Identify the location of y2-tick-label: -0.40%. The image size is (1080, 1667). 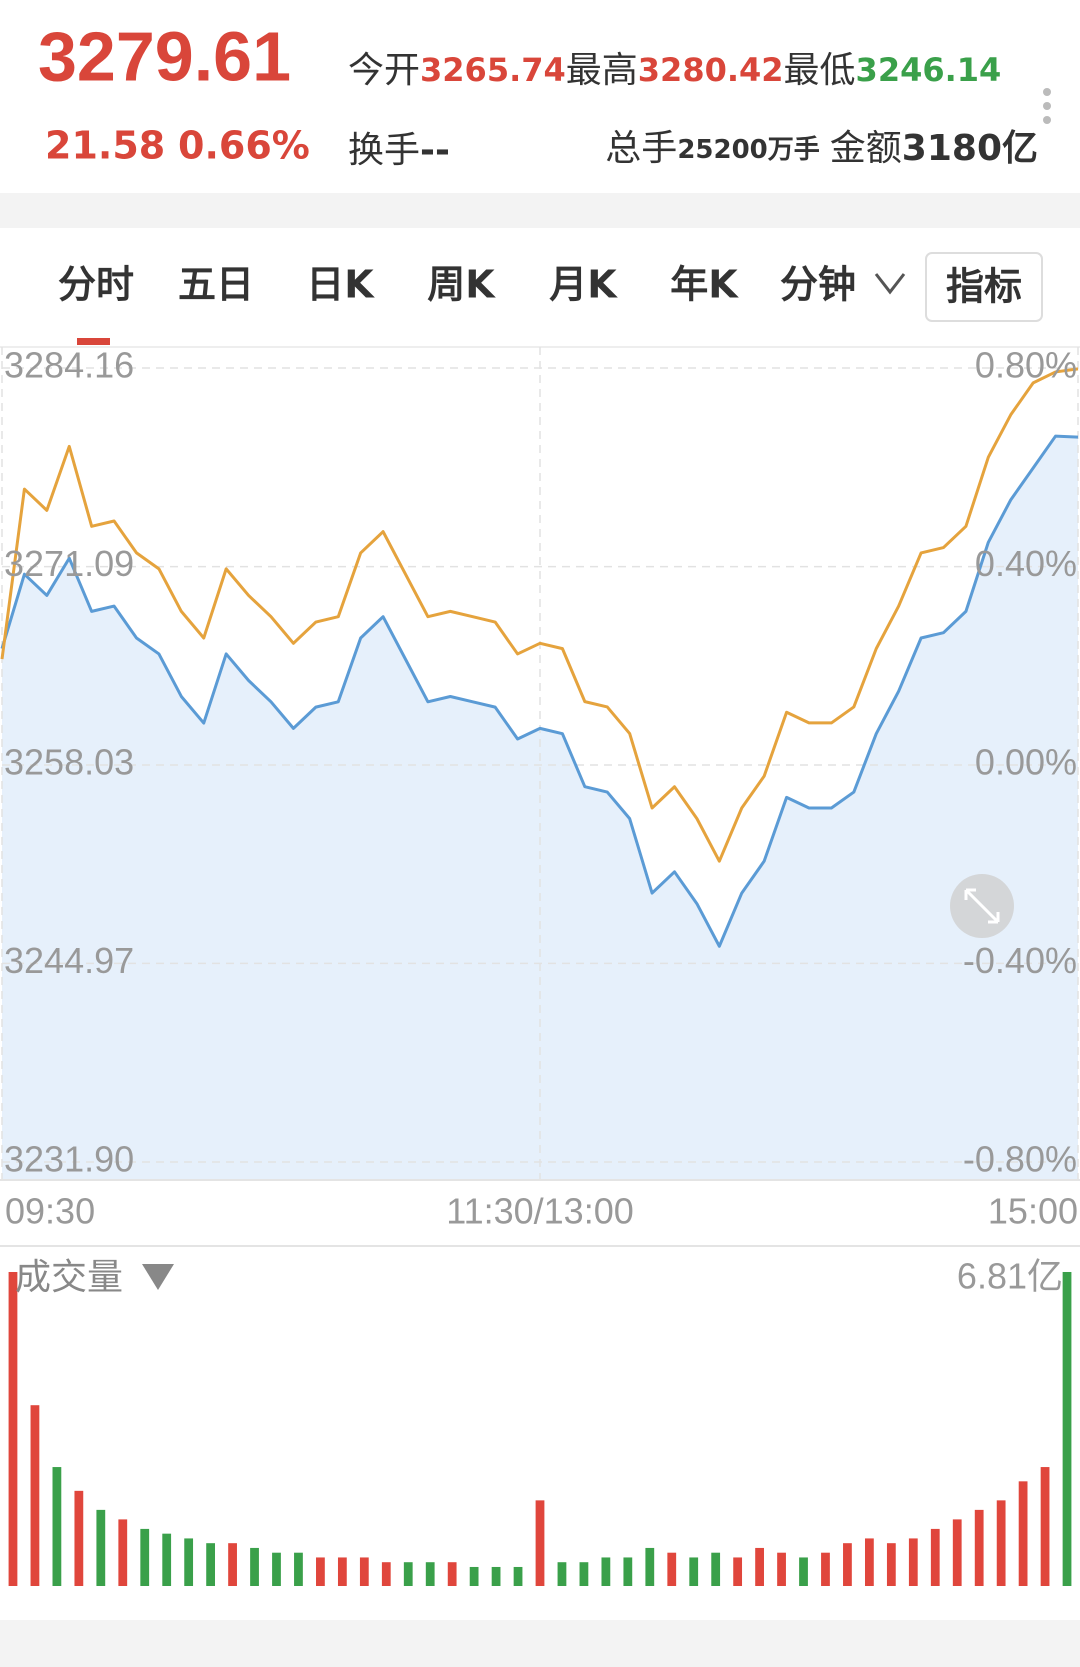
(1020, 960).